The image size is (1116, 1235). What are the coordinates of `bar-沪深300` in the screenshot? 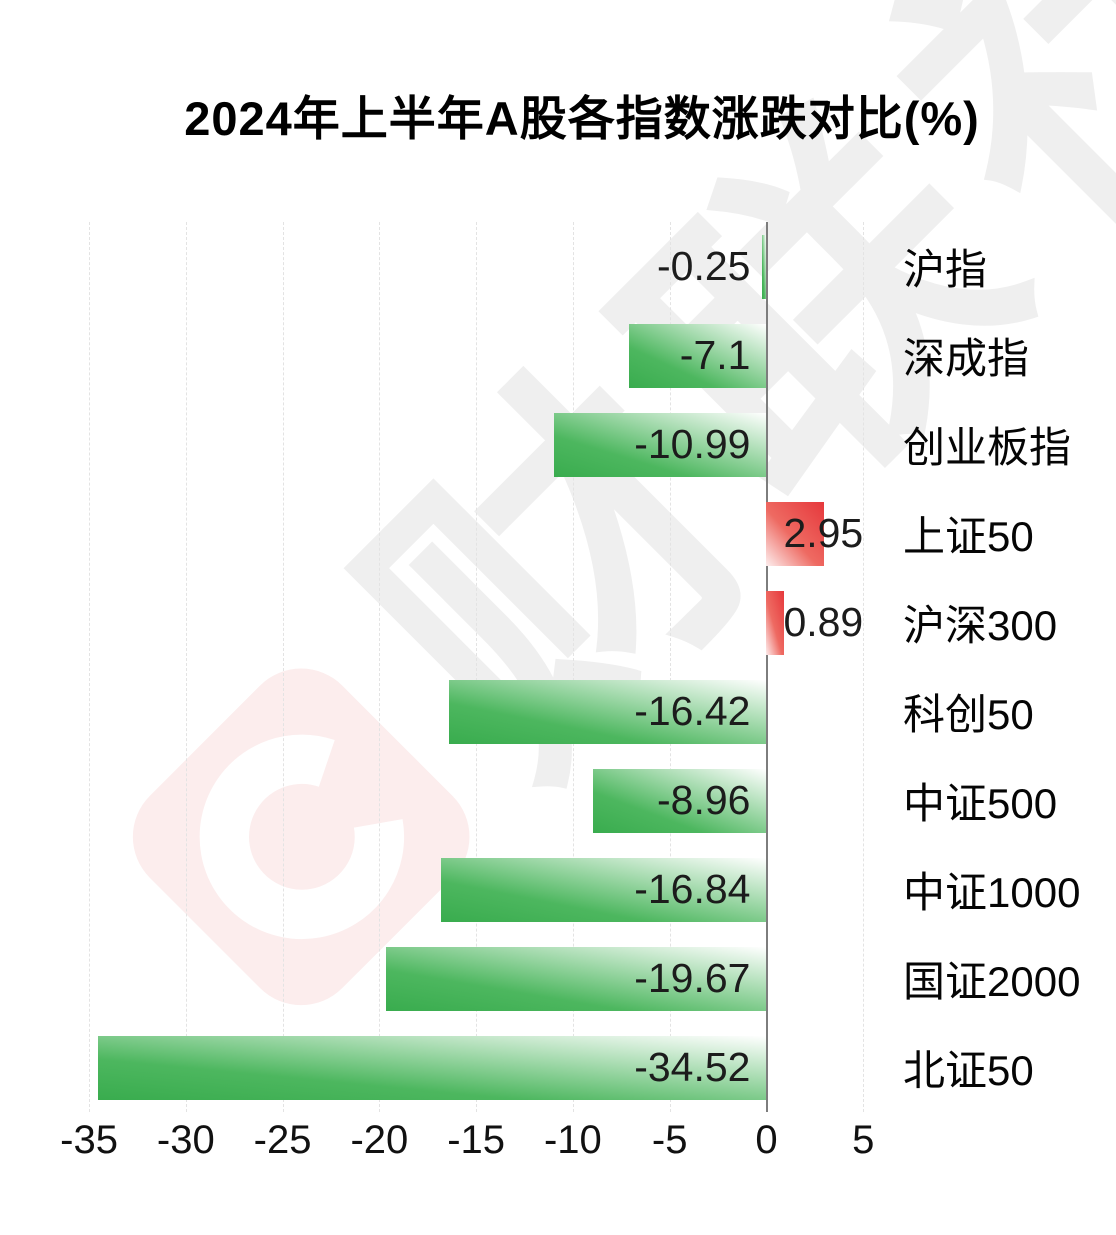 It's located at (775, 622).